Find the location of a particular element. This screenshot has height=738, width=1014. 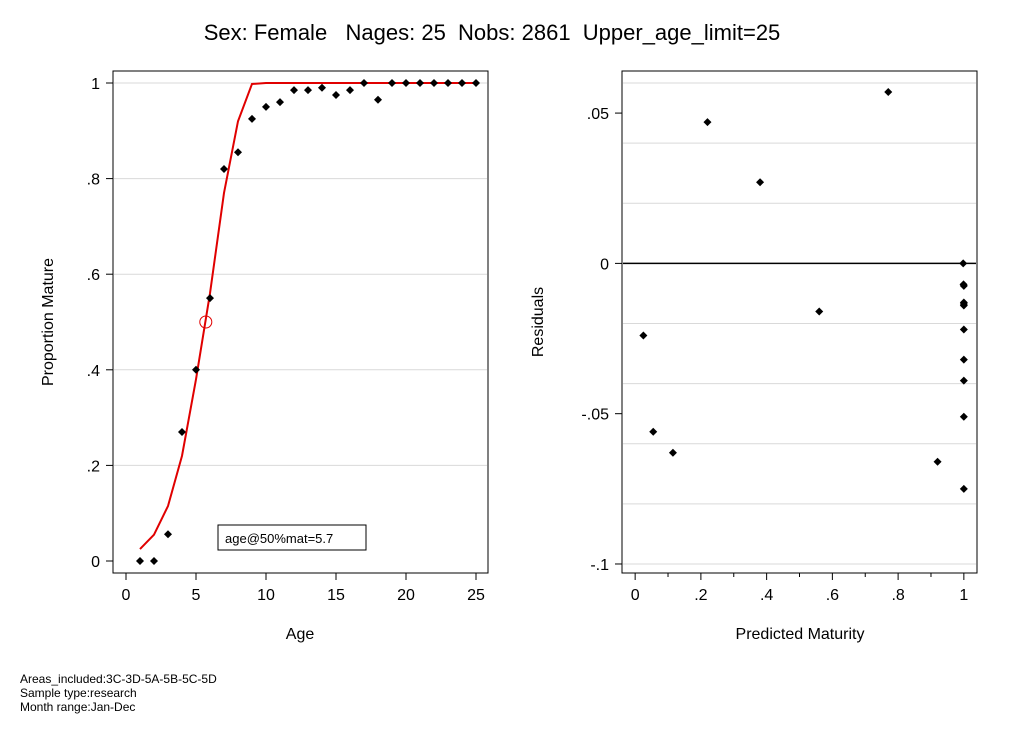

y-axis-label-right: Residuals is located at coordinates (538, 322).